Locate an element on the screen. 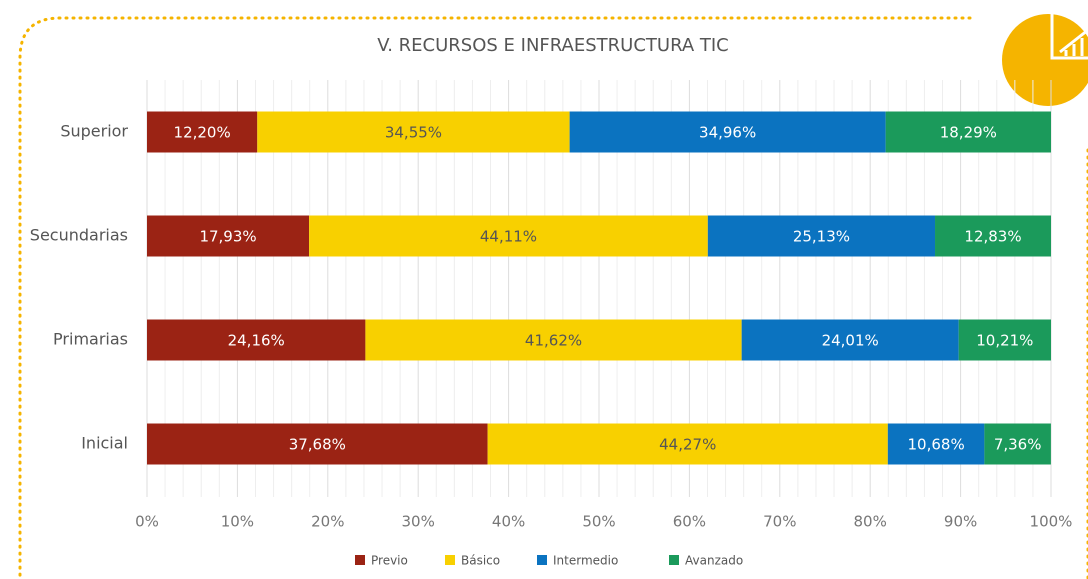  data-label: 25,13% is located at coordinates (821, 237).